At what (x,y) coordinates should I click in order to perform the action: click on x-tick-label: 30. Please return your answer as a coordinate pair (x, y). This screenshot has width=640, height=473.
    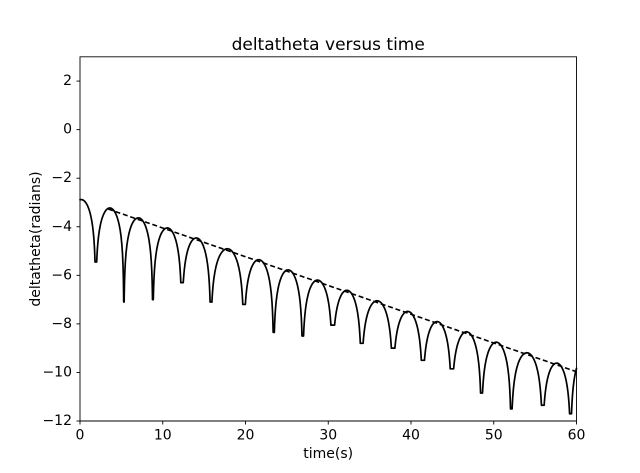
    Looking at the image, I should click on (328, 436).